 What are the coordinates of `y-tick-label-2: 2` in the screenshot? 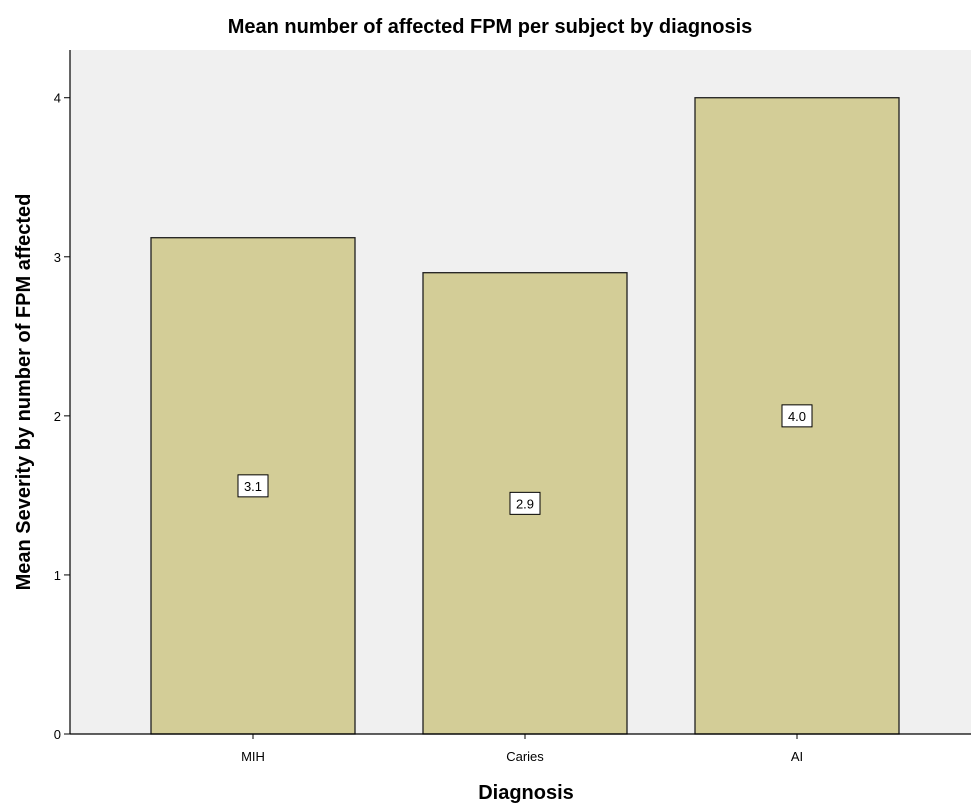 It's located at (57, 416).